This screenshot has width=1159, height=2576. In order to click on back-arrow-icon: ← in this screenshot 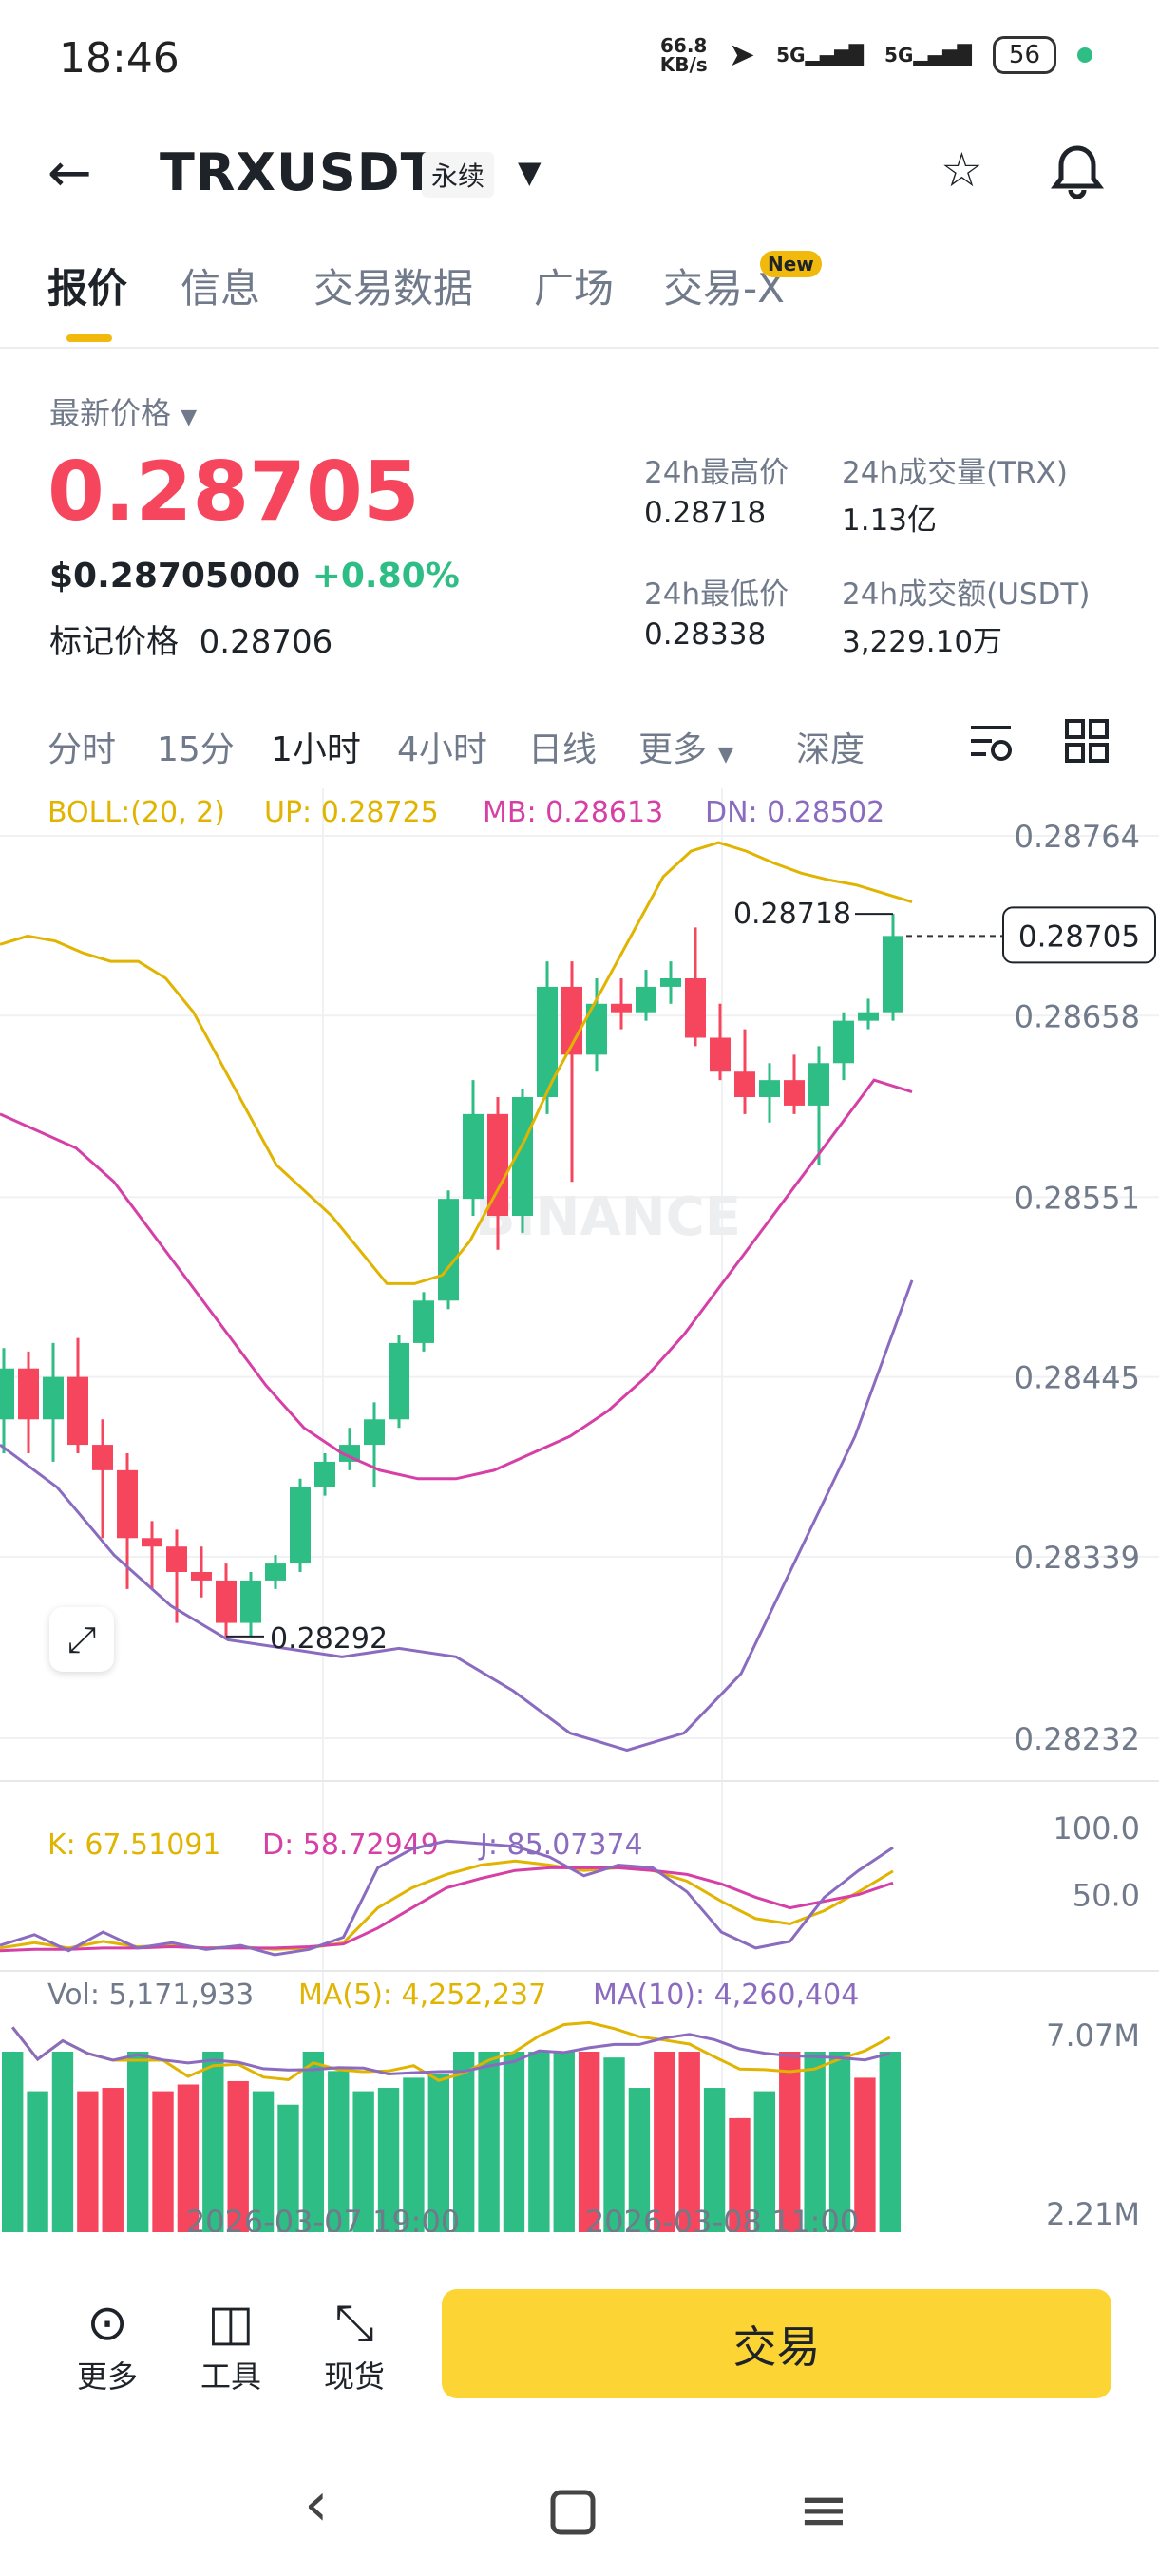, I will do `click(70, 173)`.